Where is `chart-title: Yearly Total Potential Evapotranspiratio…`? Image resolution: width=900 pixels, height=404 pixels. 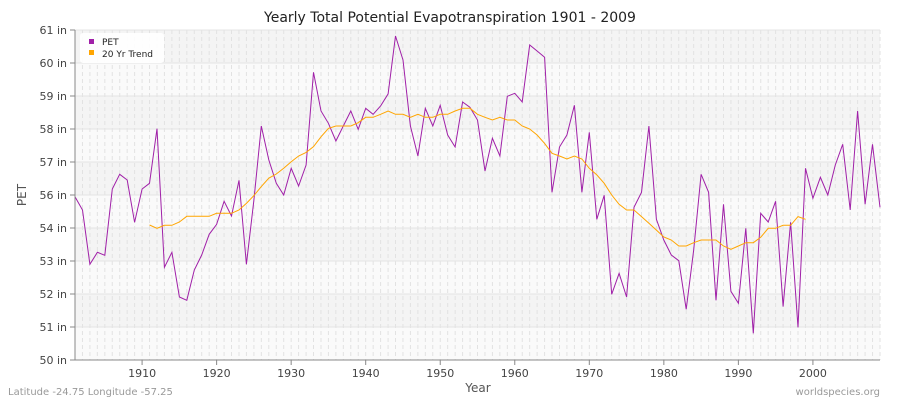
chart-title: Yearly Total Potential Evapotranspiratio… is located at coordinates (449, 18).